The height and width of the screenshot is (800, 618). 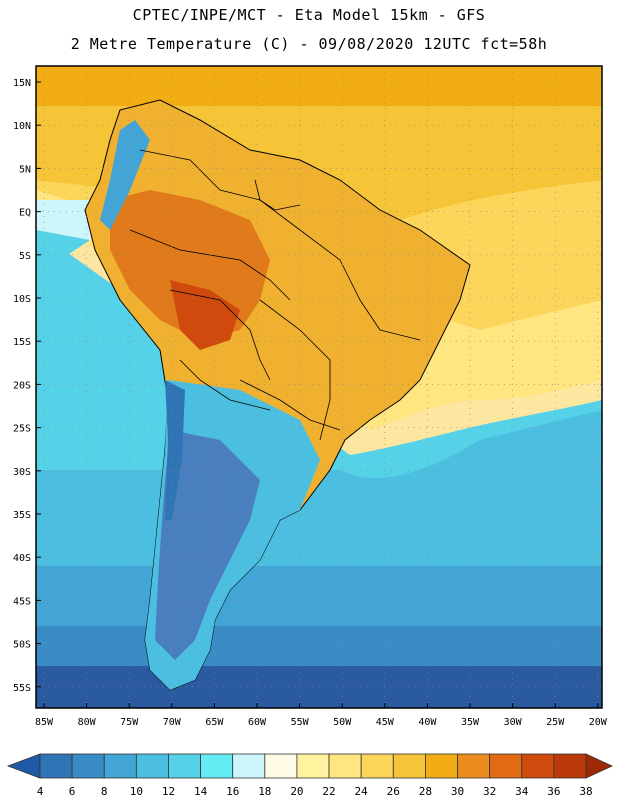 What do you see at coordinates (427, 722) in the screenshot?
I see `lon-label: 40W` at bounding box center [427, 722].